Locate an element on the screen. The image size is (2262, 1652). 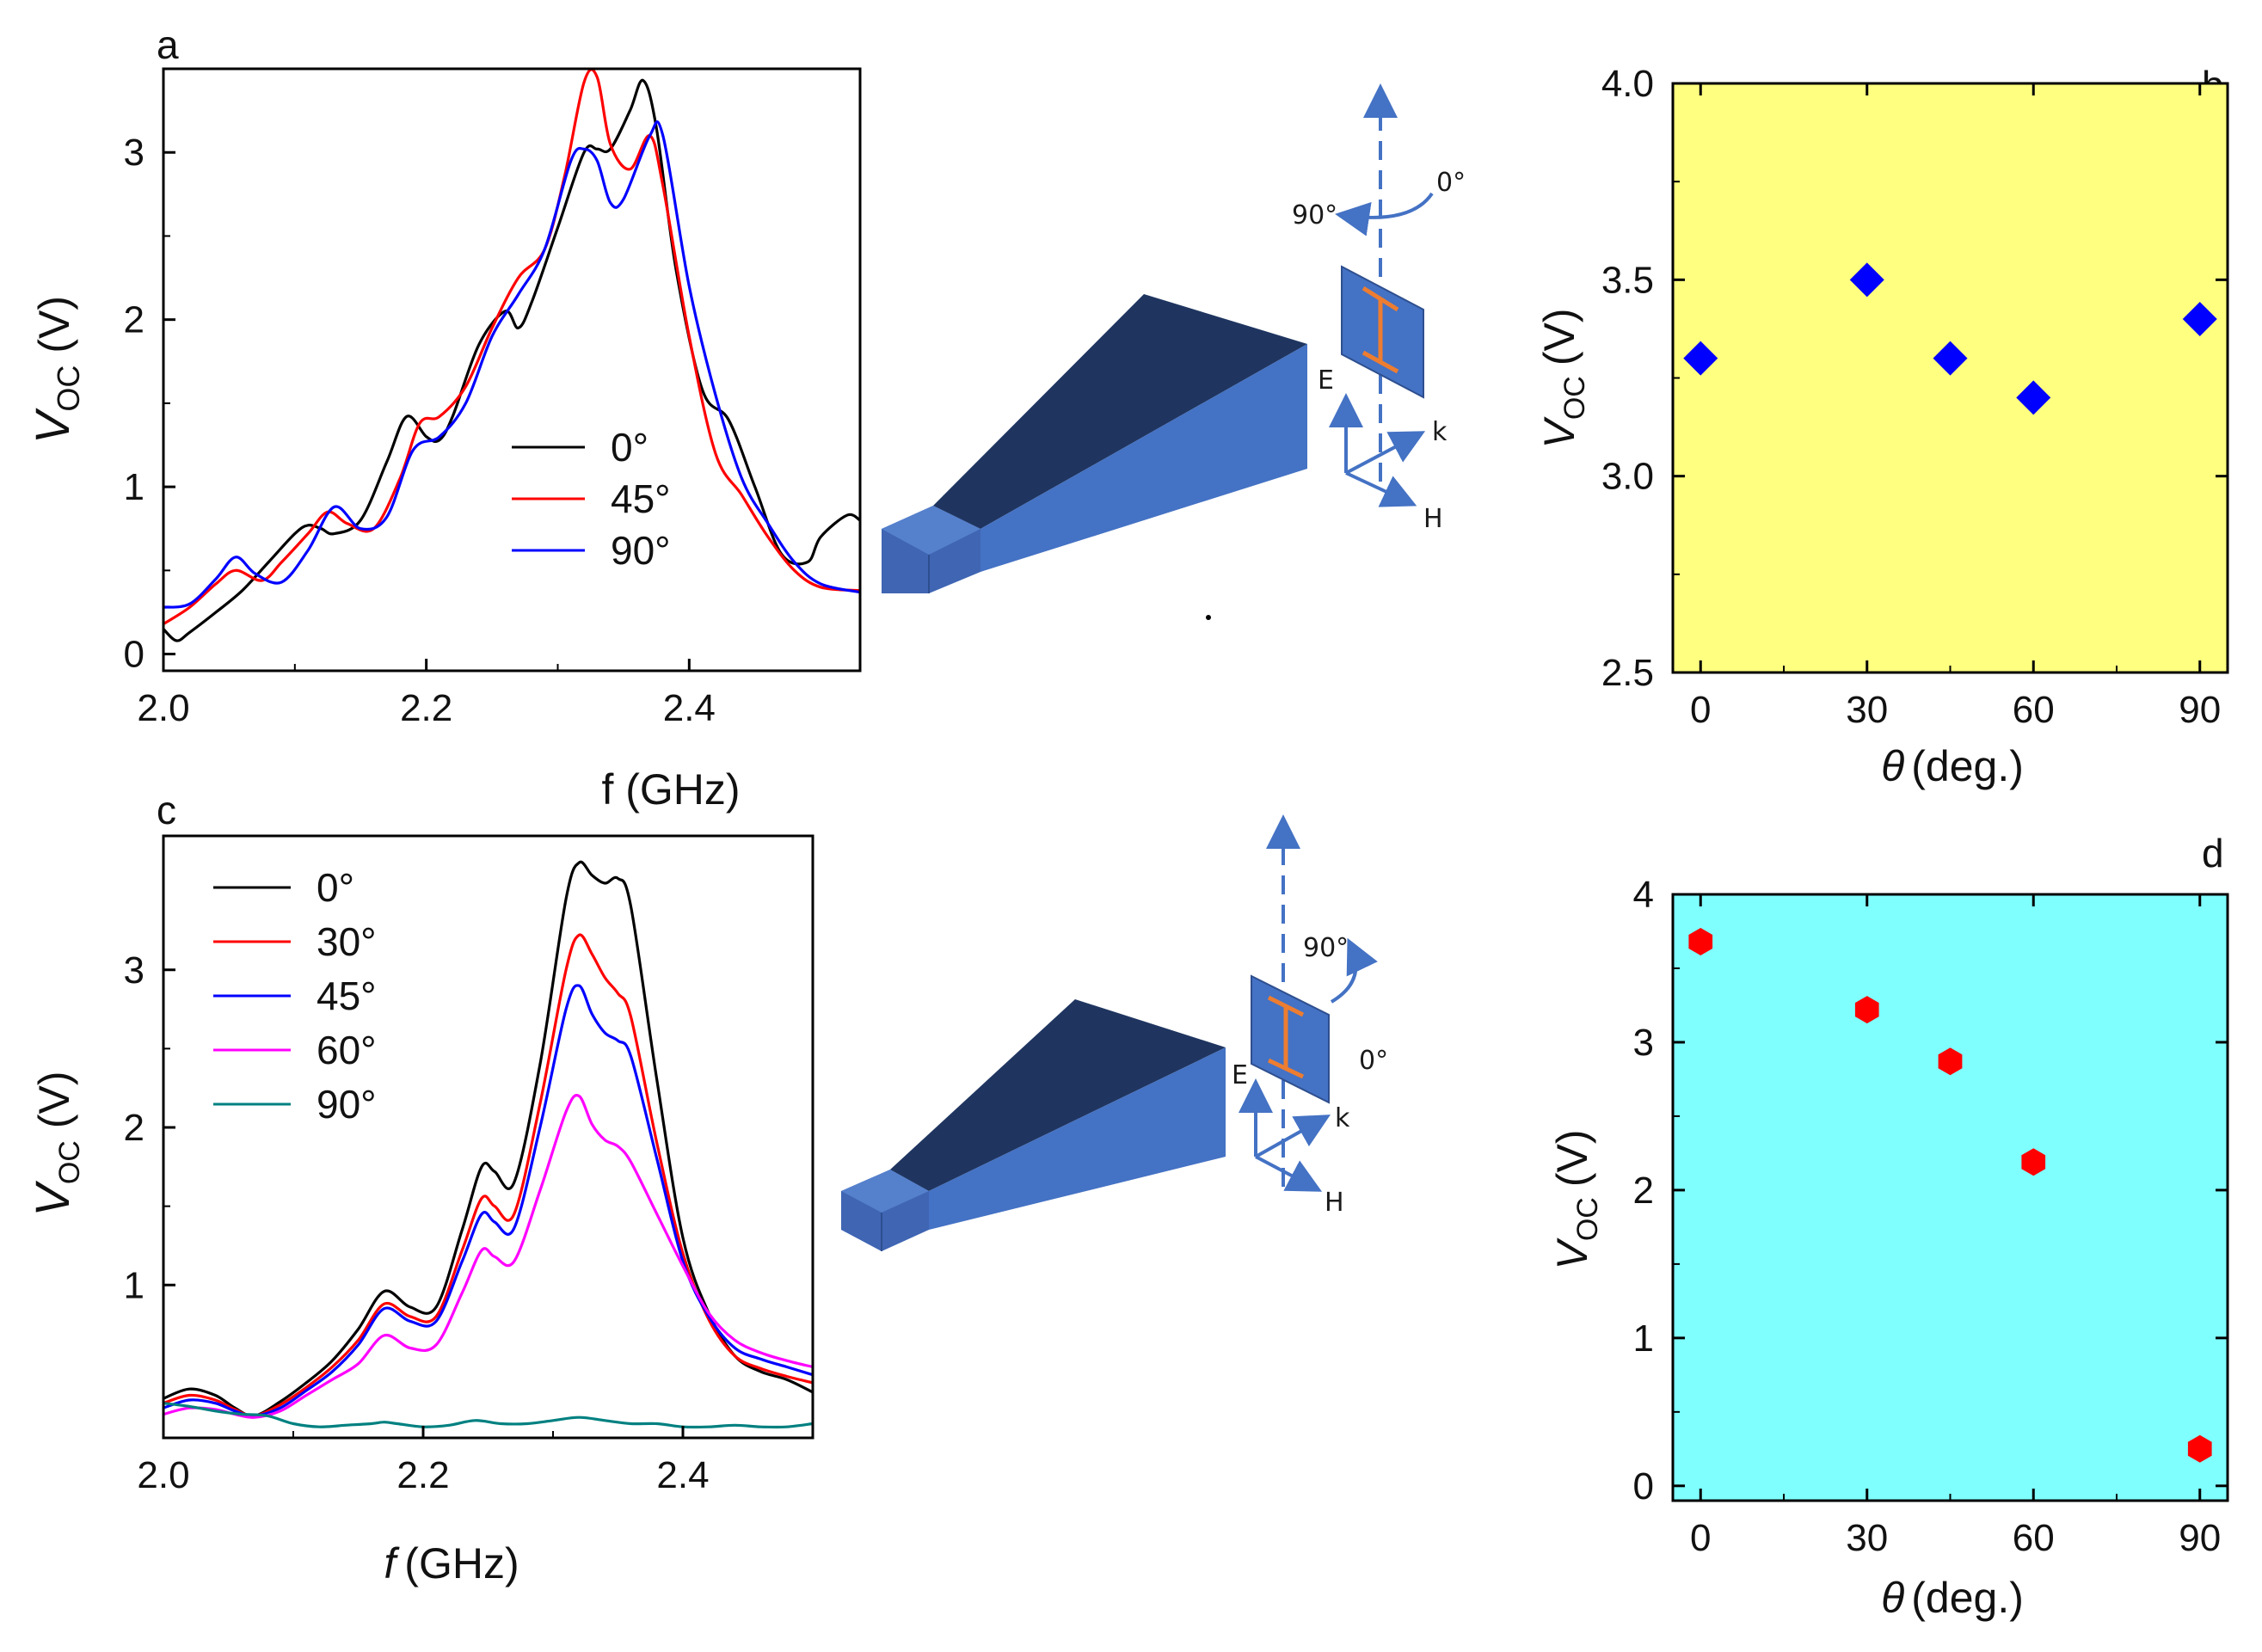
panel-a-frame is located at coordinates (512, 369).